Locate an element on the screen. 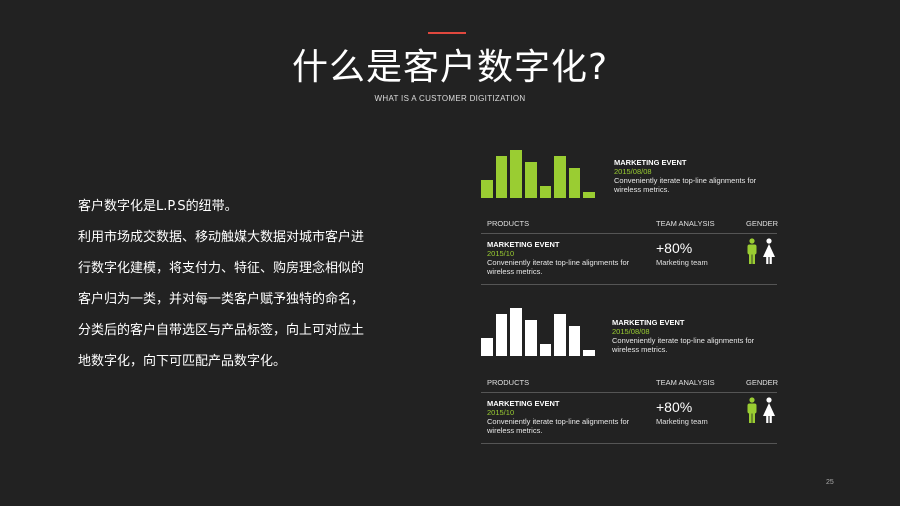 This screenshot has width=900, height=506. page-title: 什么是客户数字化? is located at coordinates (450, 67).